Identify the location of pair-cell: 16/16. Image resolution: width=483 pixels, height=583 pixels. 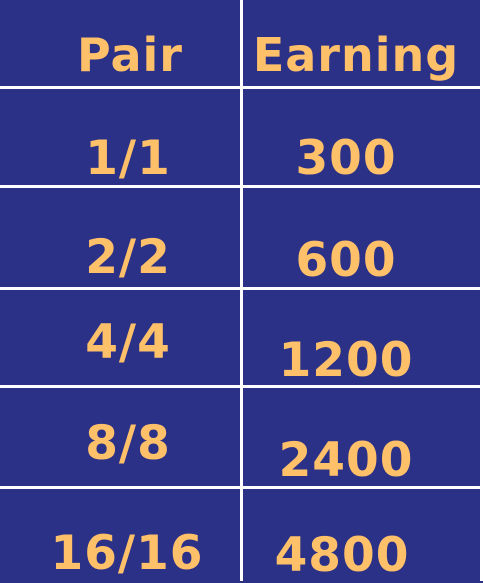
(127, 553).